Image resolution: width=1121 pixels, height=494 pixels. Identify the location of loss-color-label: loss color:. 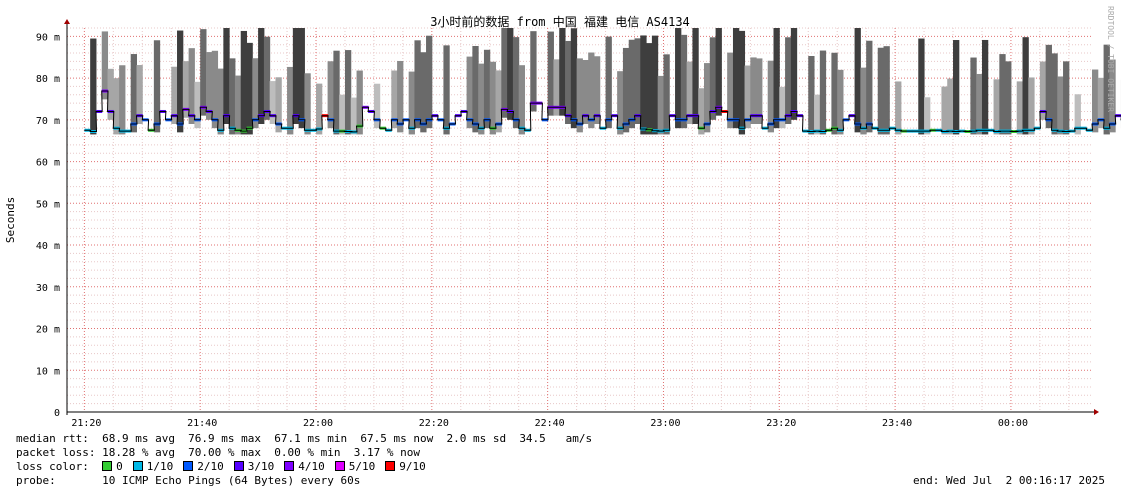
(52, 466).